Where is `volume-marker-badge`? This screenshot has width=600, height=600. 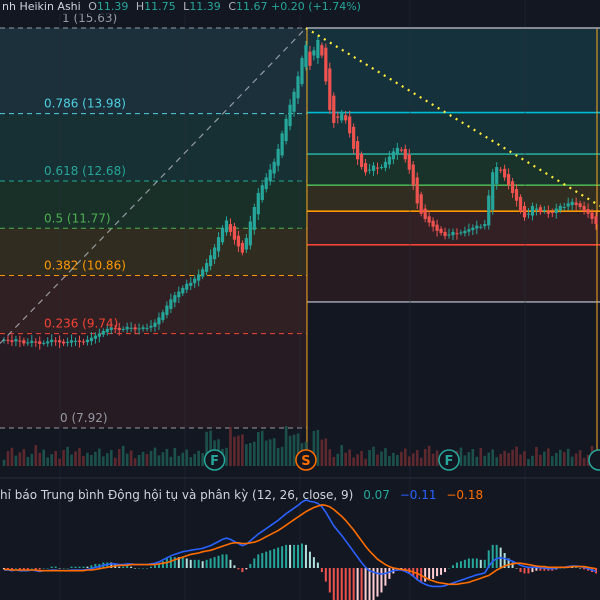
volume-marker-badge is located at coordinates (594, 460).